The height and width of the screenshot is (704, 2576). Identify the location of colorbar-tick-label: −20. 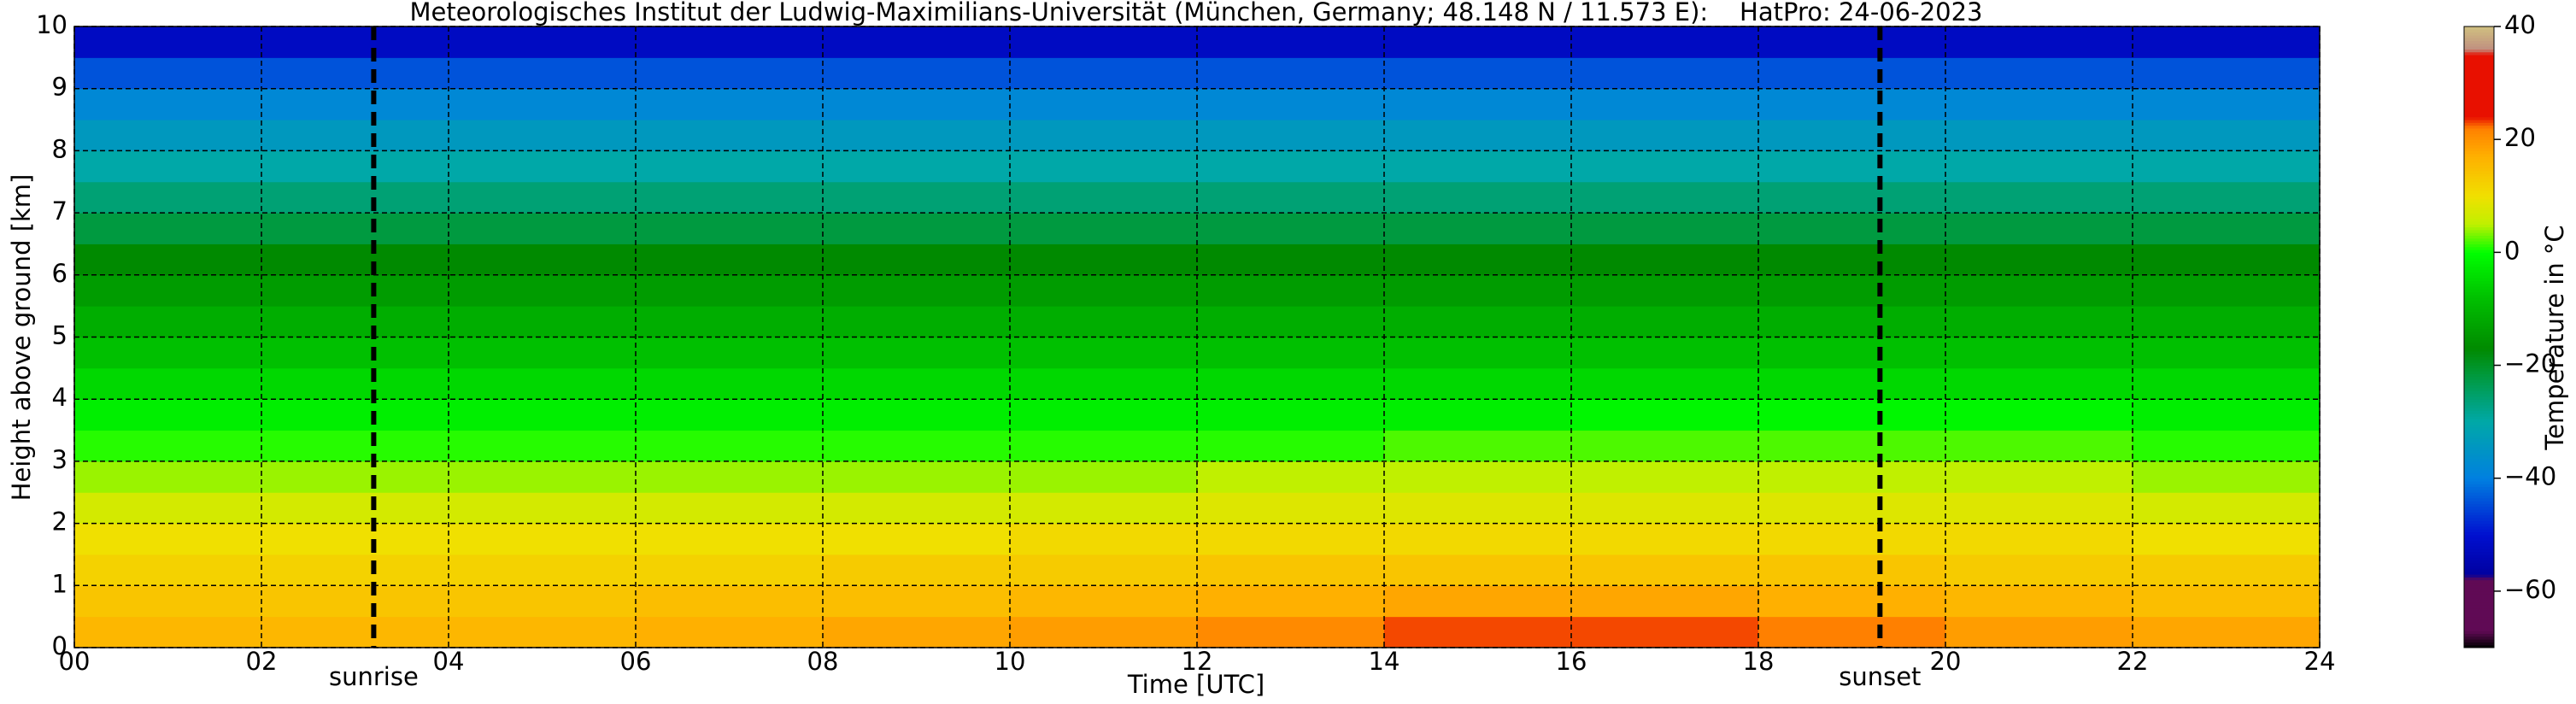
(2530, 363).